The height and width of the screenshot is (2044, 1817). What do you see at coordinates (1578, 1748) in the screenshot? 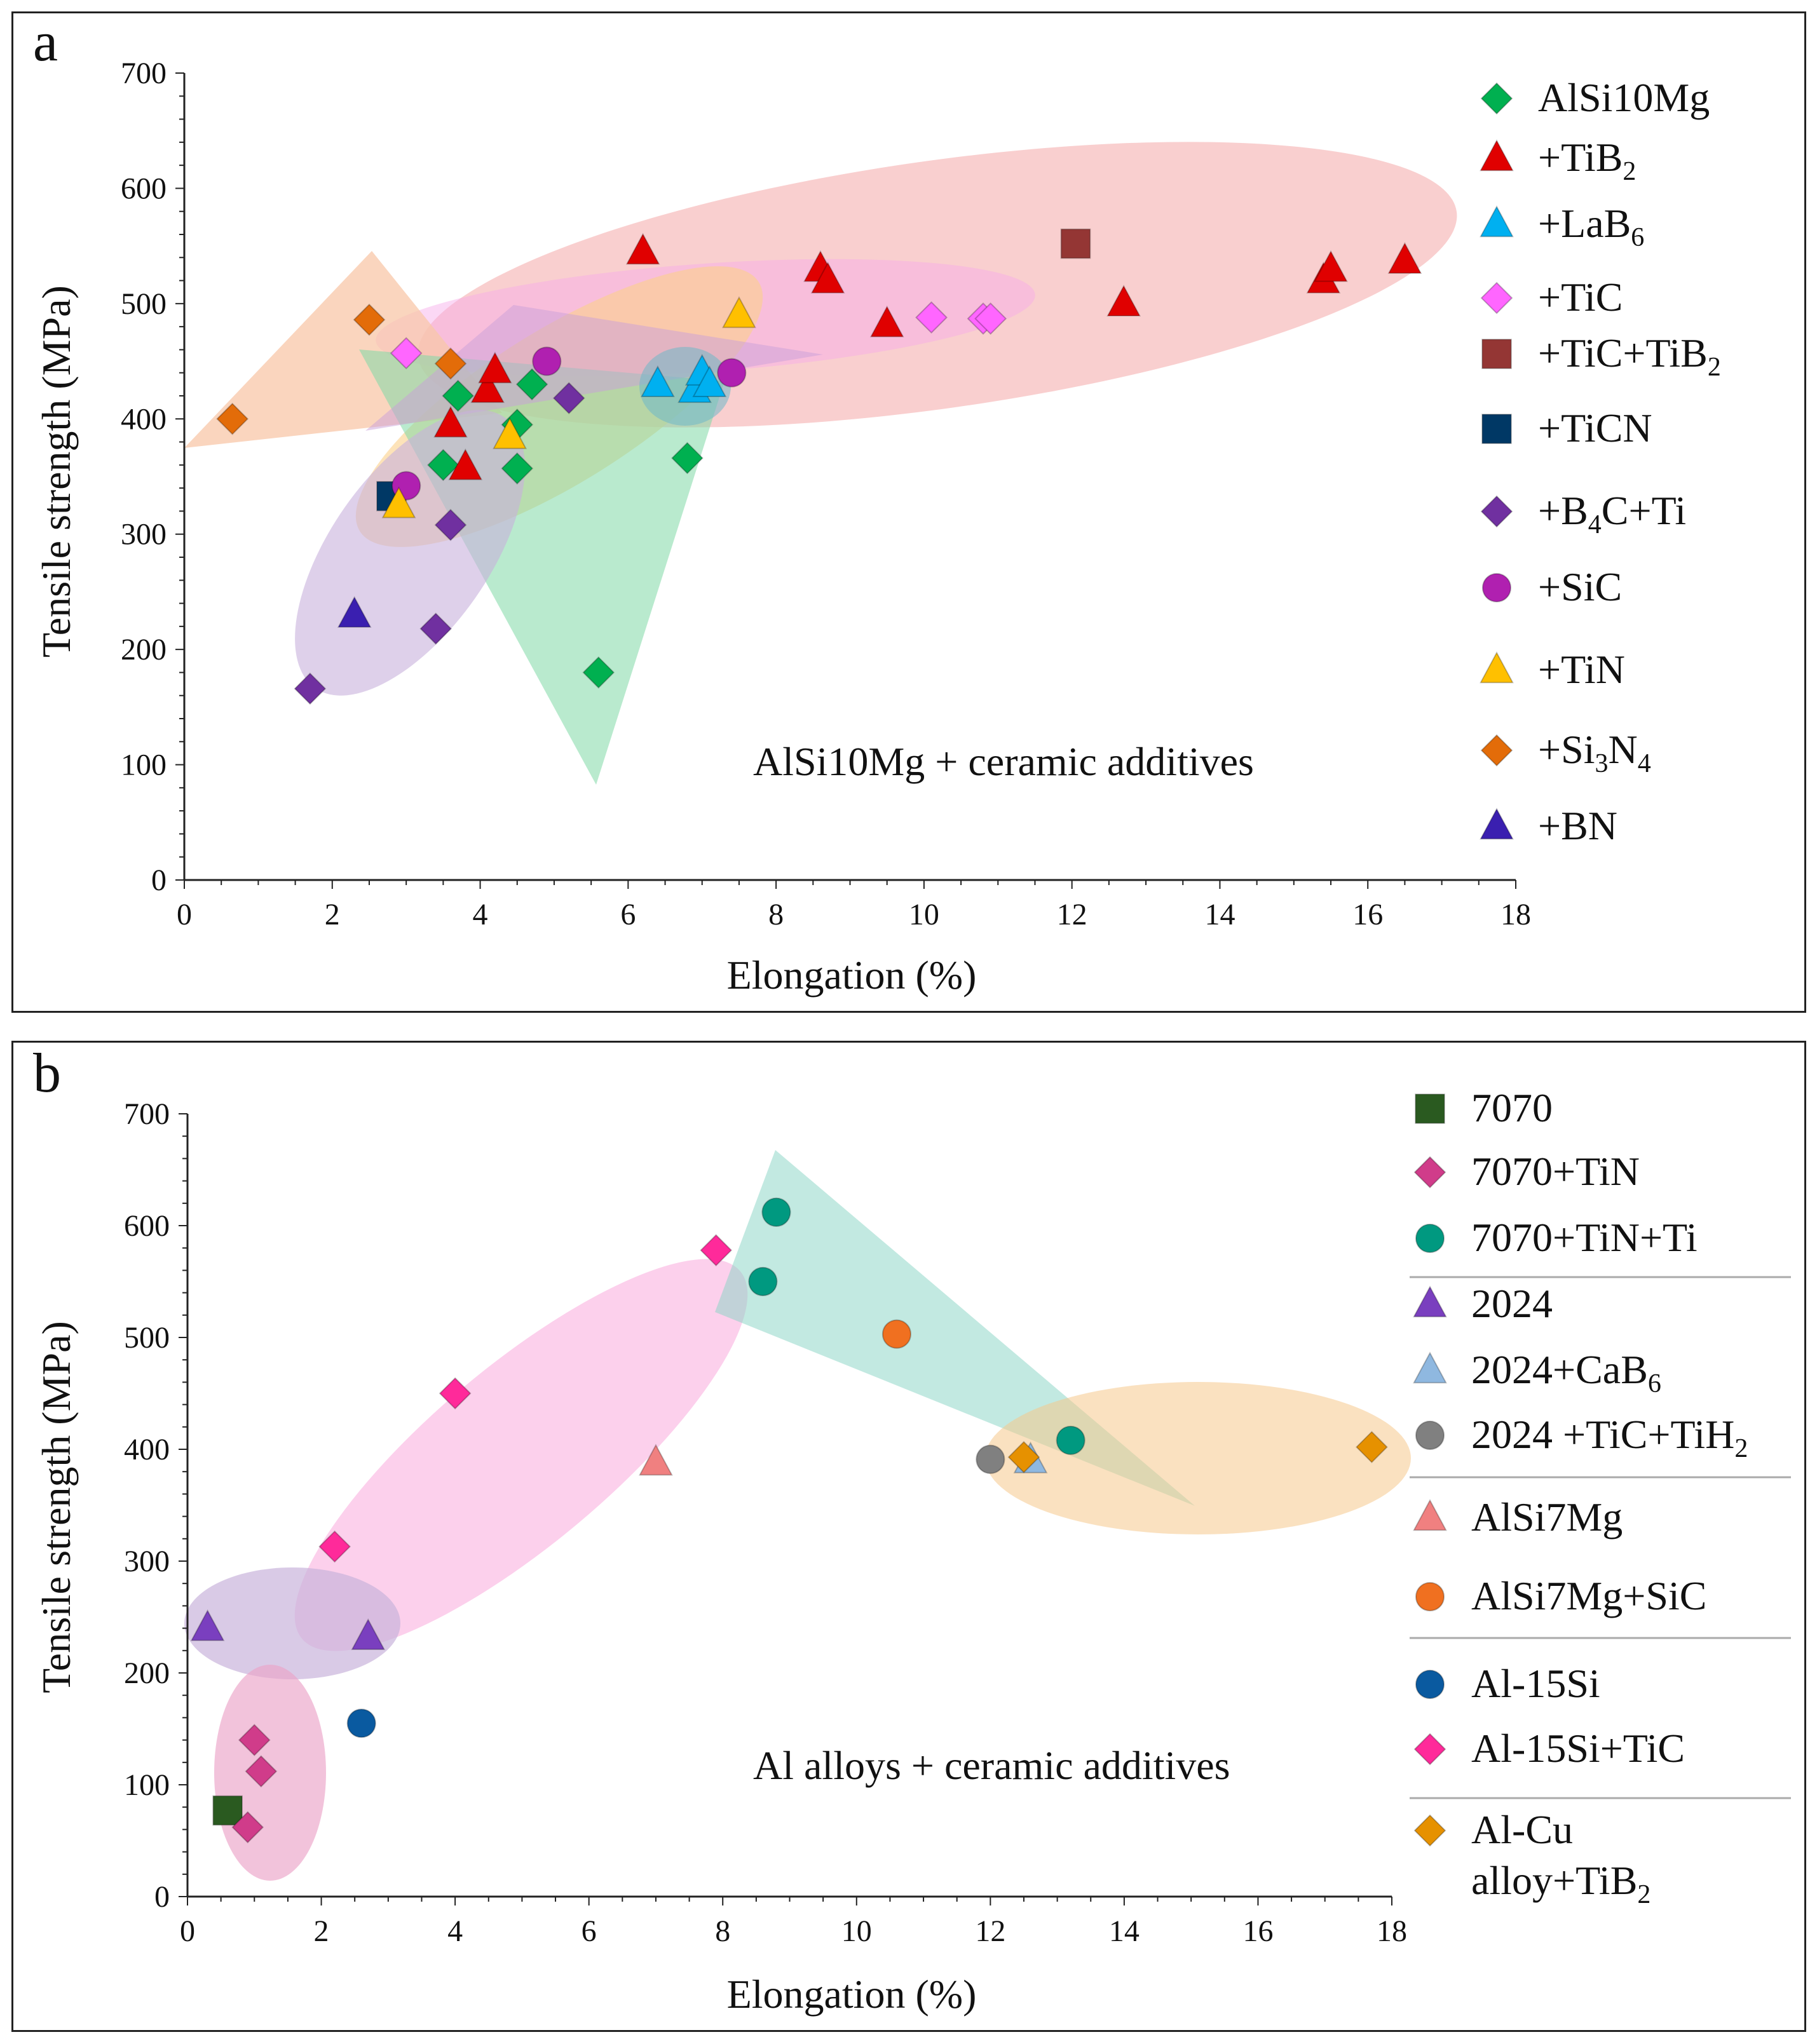
I see `legend-label: Al-15Si+TiC` at bounding box center [1578, 1748].